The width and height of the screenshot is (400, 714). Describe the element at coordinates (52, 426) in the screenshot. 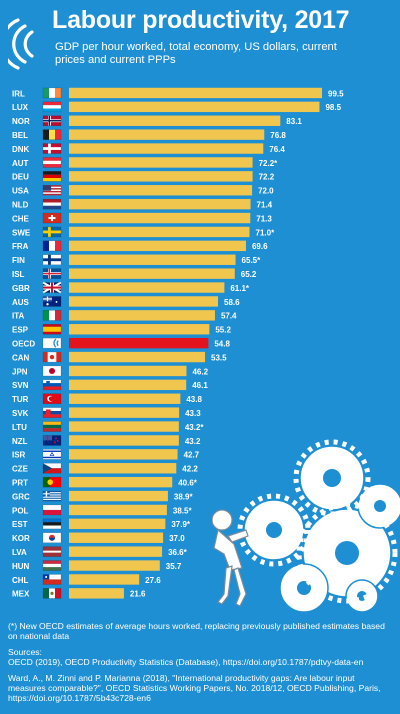

I see `lithuania-flag-icon` at that location.